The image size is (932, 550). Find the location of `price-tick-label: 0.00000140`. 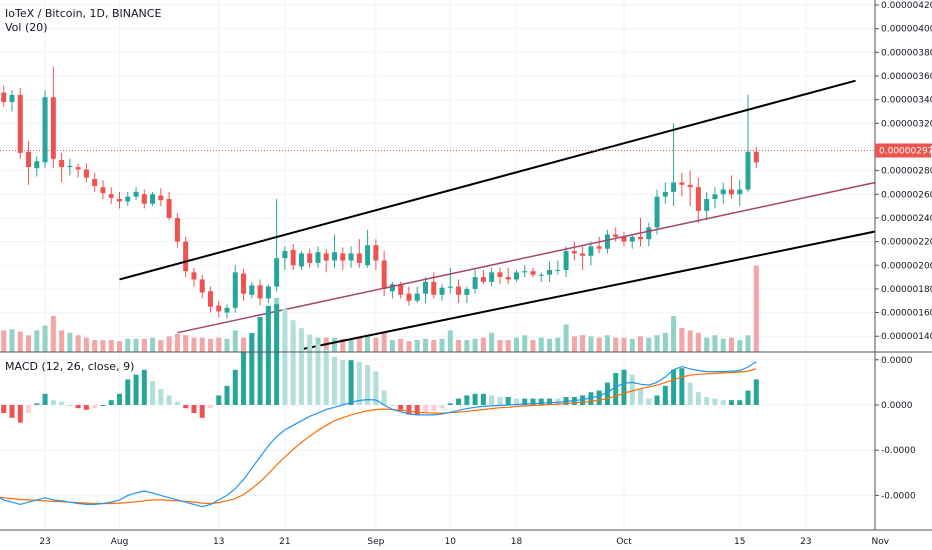

price-tick-label: 0.00000140 is located at coordinates (906, 337).